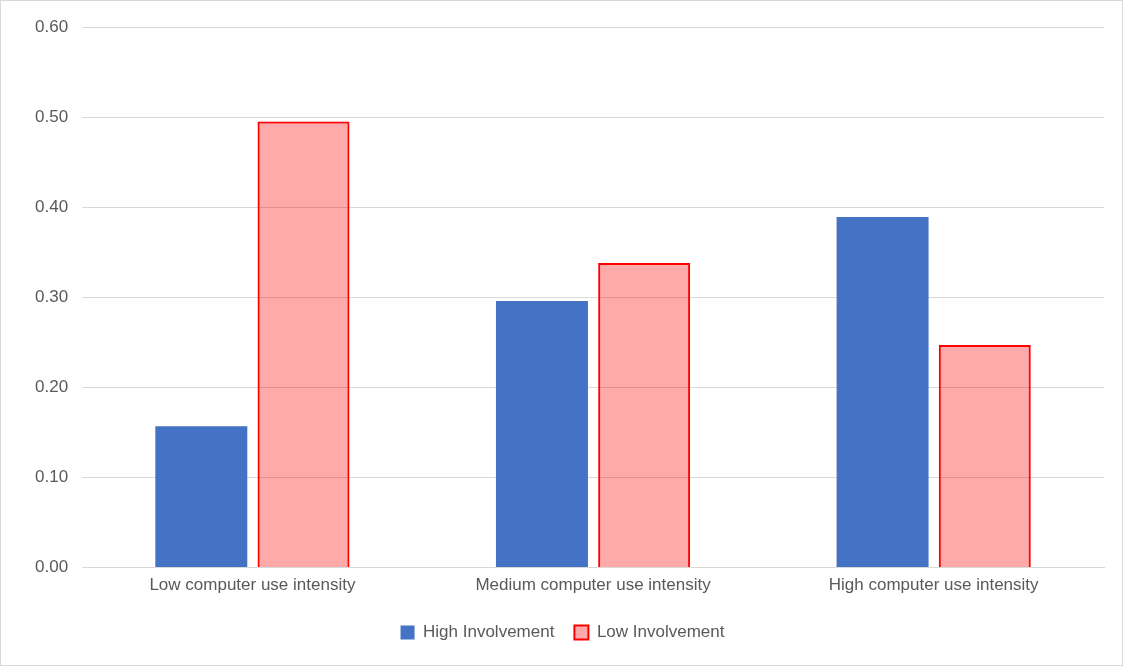 This screenshot has width=1123, height=666. What do you see at coordinates (660, 632) in the screenshot?
I see `legend-label: Low Involvement` at bounding box center [660, 632].